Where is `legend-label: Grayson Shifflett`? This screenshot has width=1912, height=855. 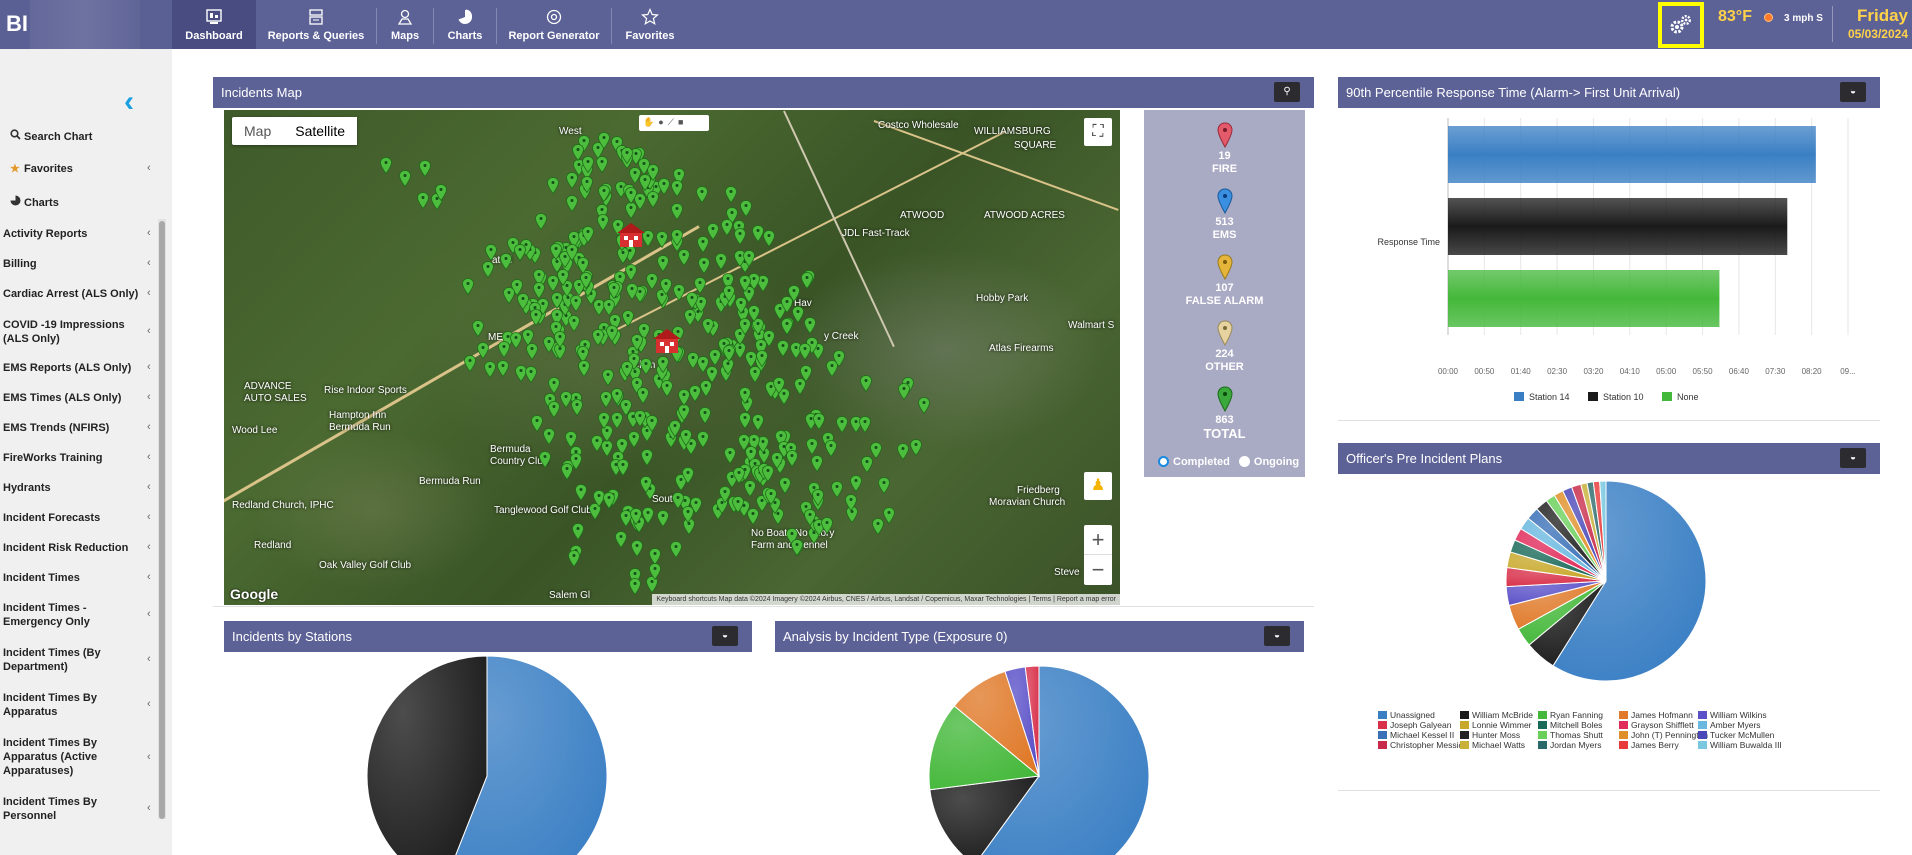
legend-label: Grayson Shifflett is located at coordinates (1662, 725).